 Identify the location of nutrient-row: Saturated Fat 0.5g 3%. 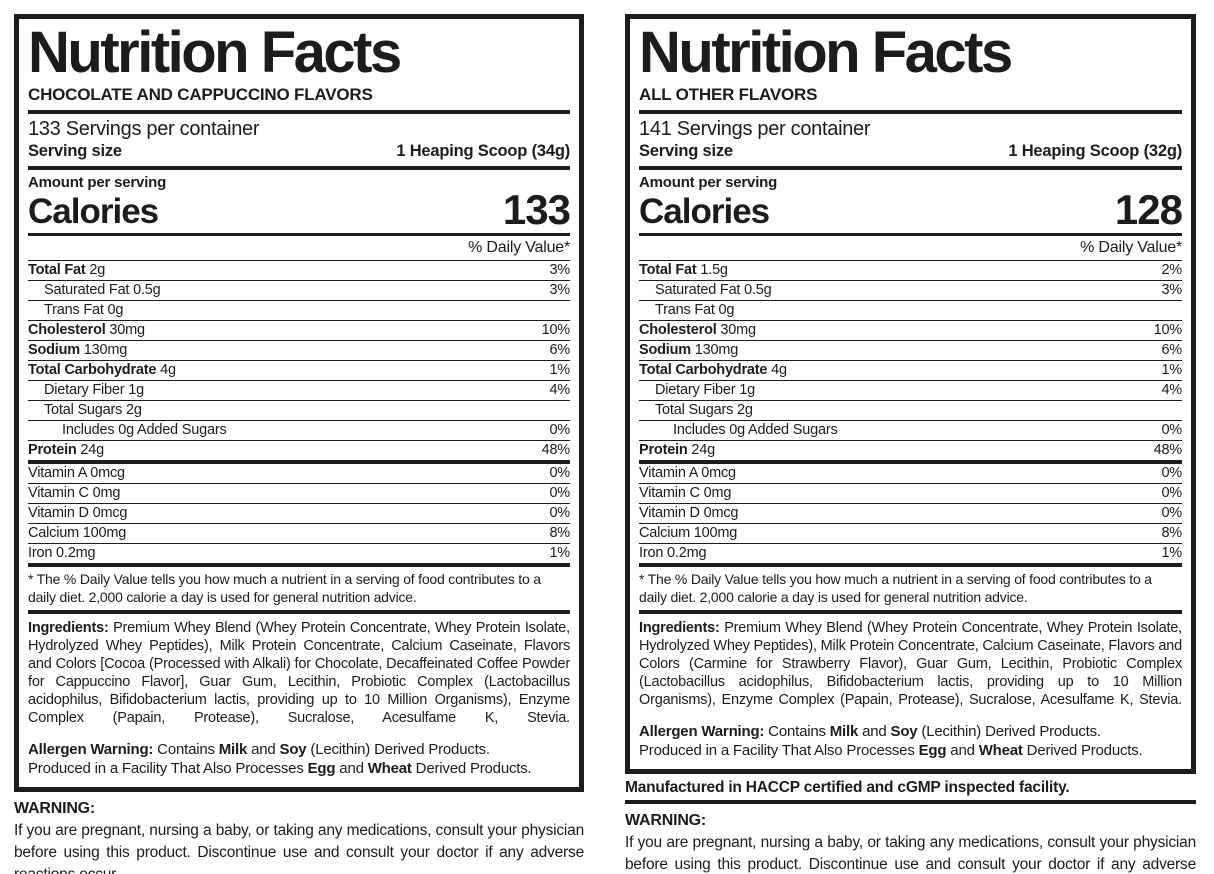
(299, 289).